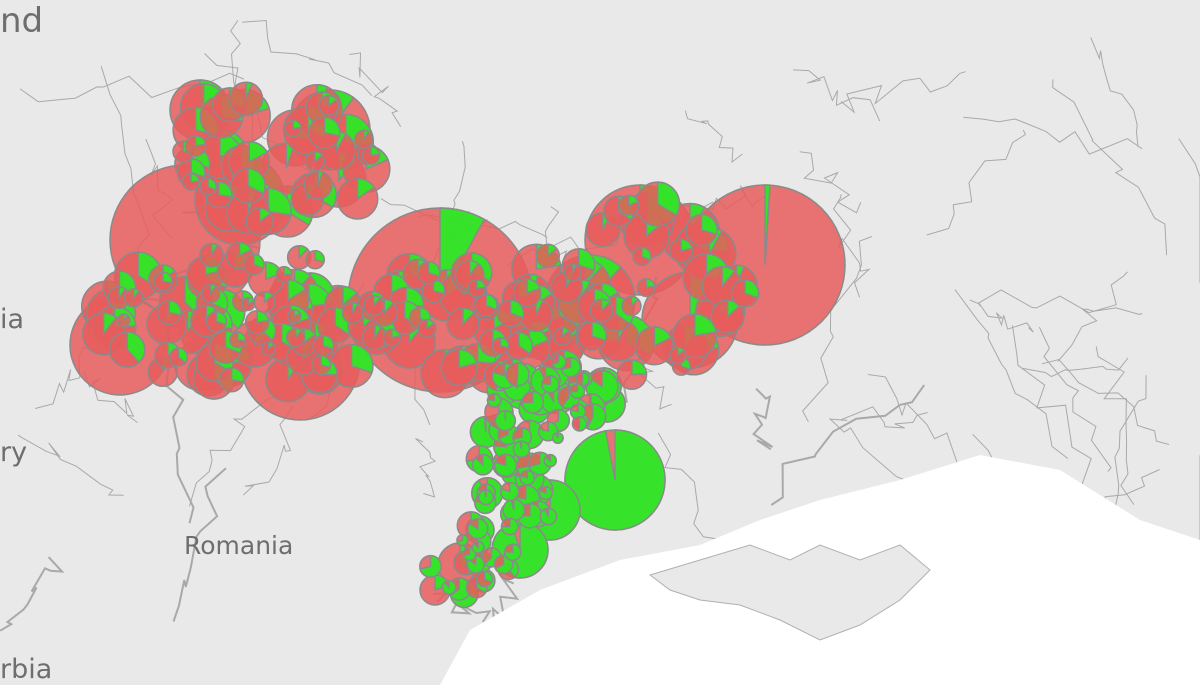 This screenshot has height=685, width=1200. Describe the element at coordinates (303, 252) in the screenshot. I see `pie-slice-green` at that location.